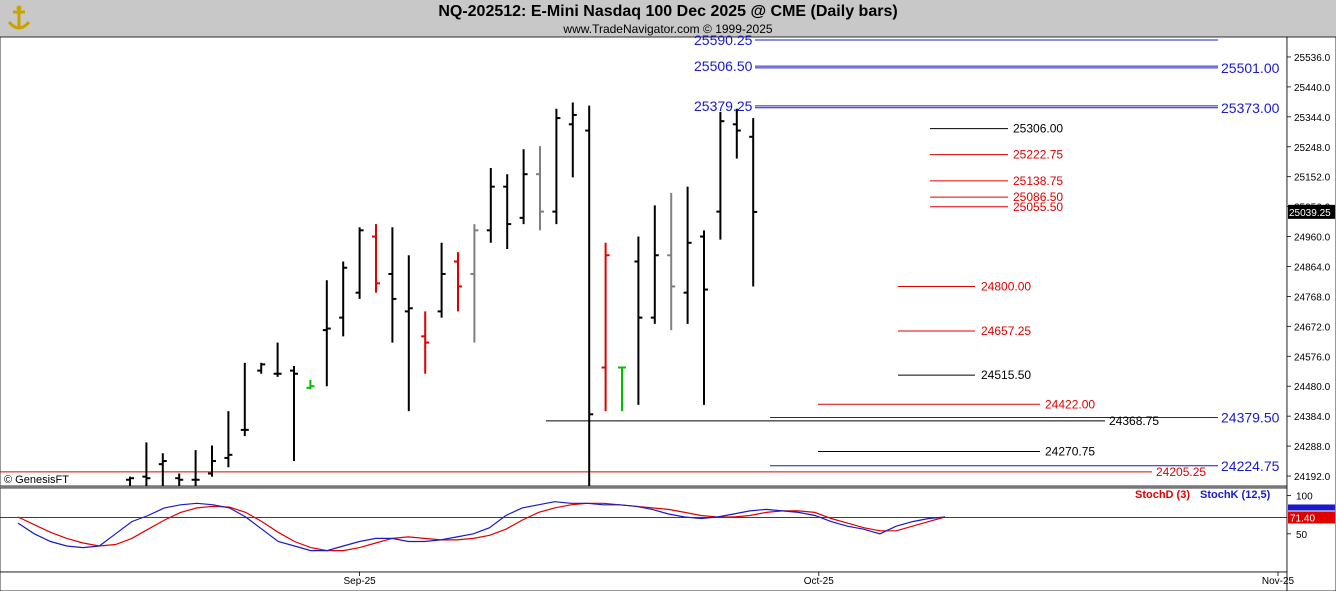 The height and width of the screenshot is (591, 1336). What do you see at coordinates (1304, 497) in the screenshot?
I see `stoch-y-tick-label: 100` at bounding box center [1304, 497].